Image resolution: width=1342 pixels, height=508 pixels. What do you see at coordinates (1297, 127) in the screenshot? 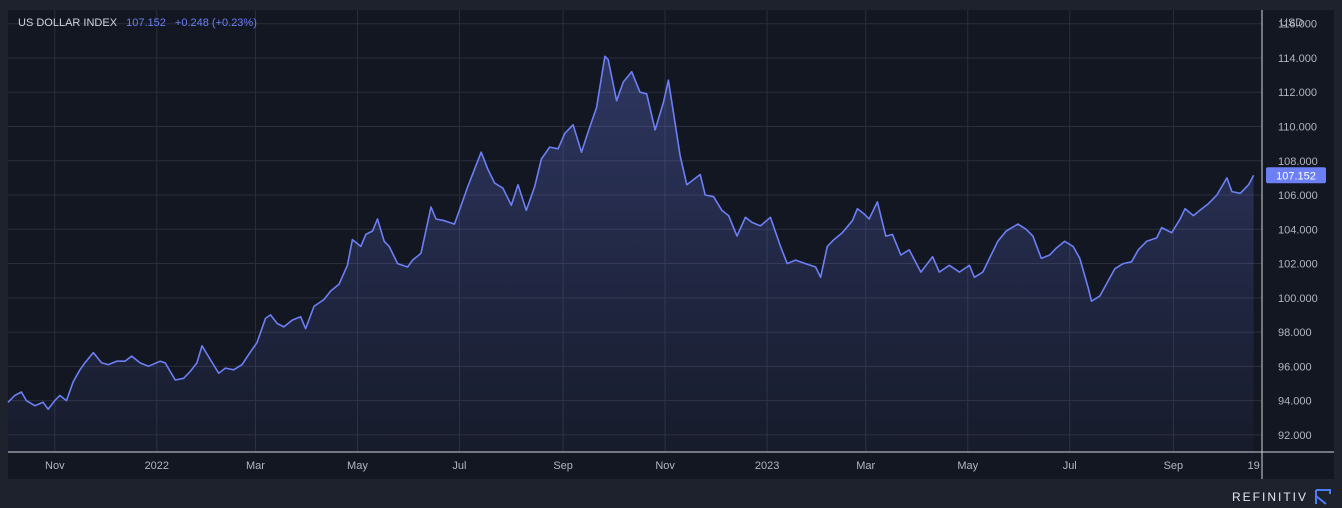
I see `y-tick-label: 110.000` at bounding box center [1297, 127].